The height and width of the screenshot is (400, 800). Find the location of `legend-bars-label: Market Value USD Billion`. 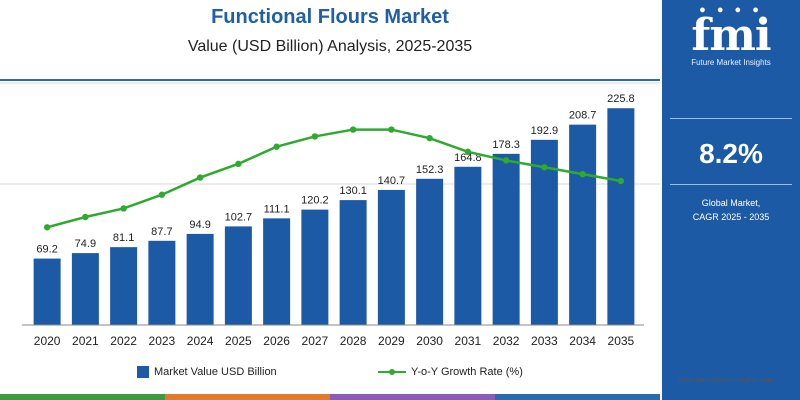

legend-bars-label: Market Value USD Billion is located at coordinates (215, 372).